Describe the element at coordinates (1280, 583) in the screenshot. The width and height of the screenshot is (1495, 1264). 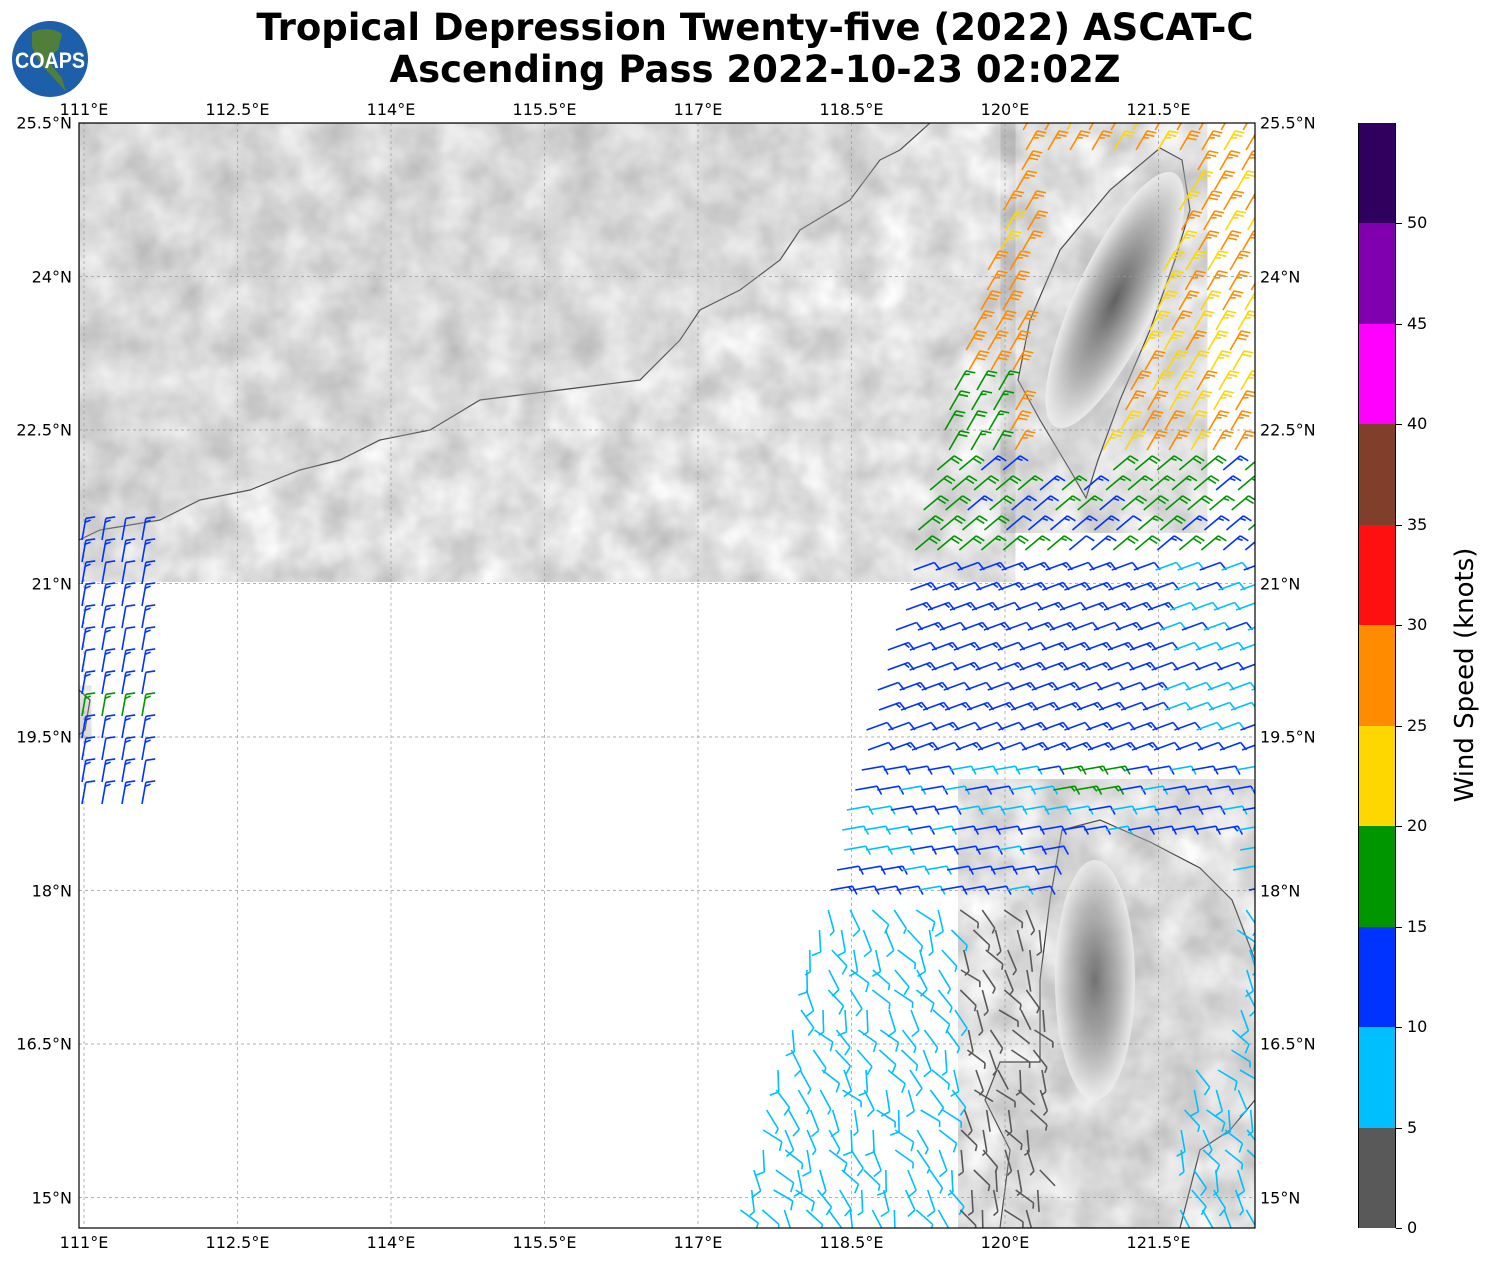
I see `lat-tick-right: 21°N` at that location.